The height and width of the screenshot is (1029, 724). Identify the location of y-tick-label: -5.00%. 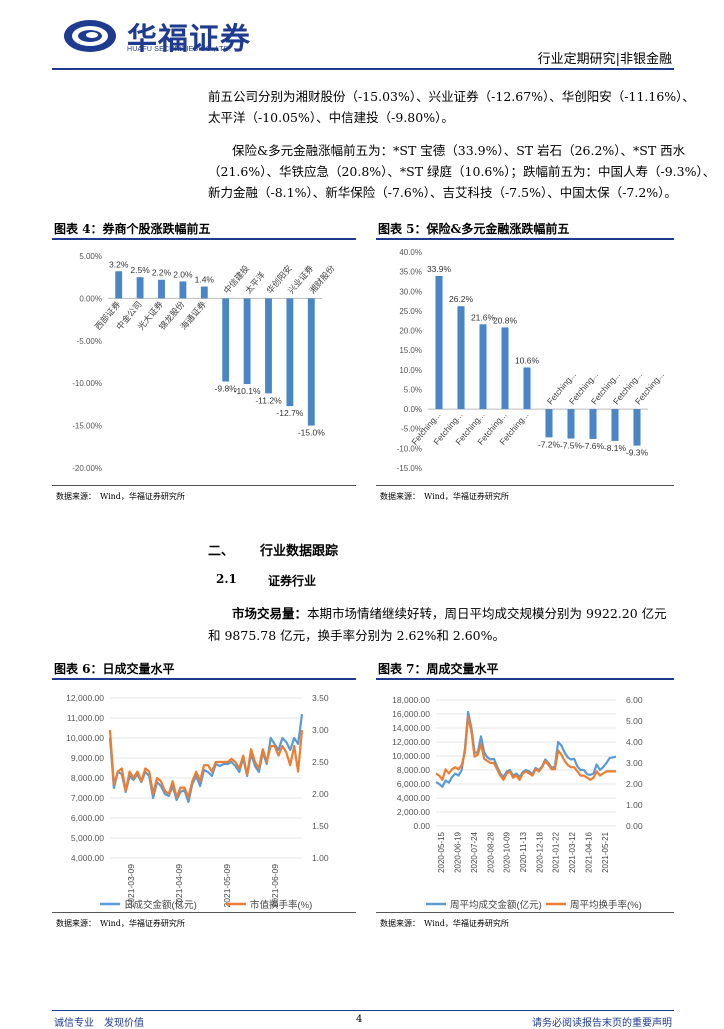
(89, 341).